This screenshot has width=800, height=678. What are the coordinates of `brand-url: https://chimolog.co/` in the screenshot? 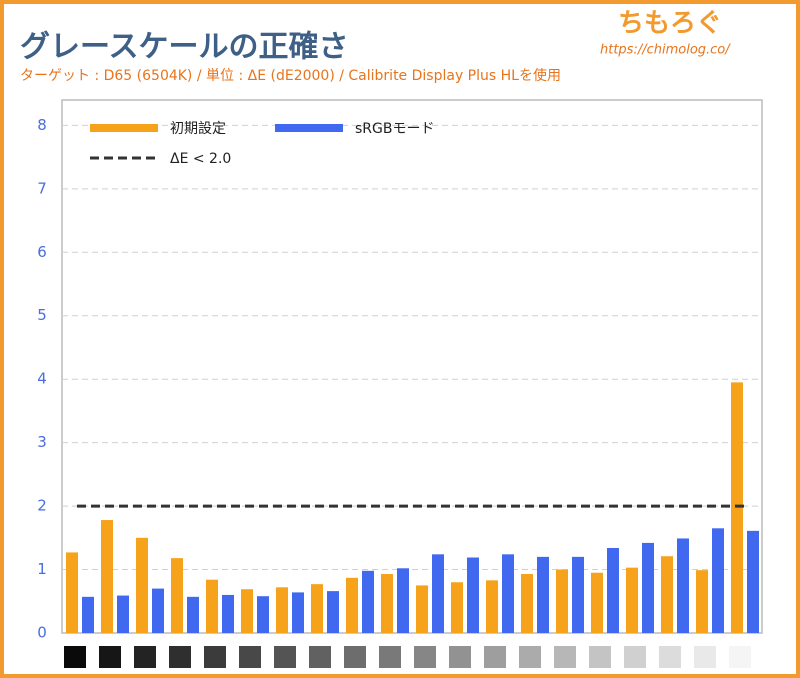 It's located at (665, 50).